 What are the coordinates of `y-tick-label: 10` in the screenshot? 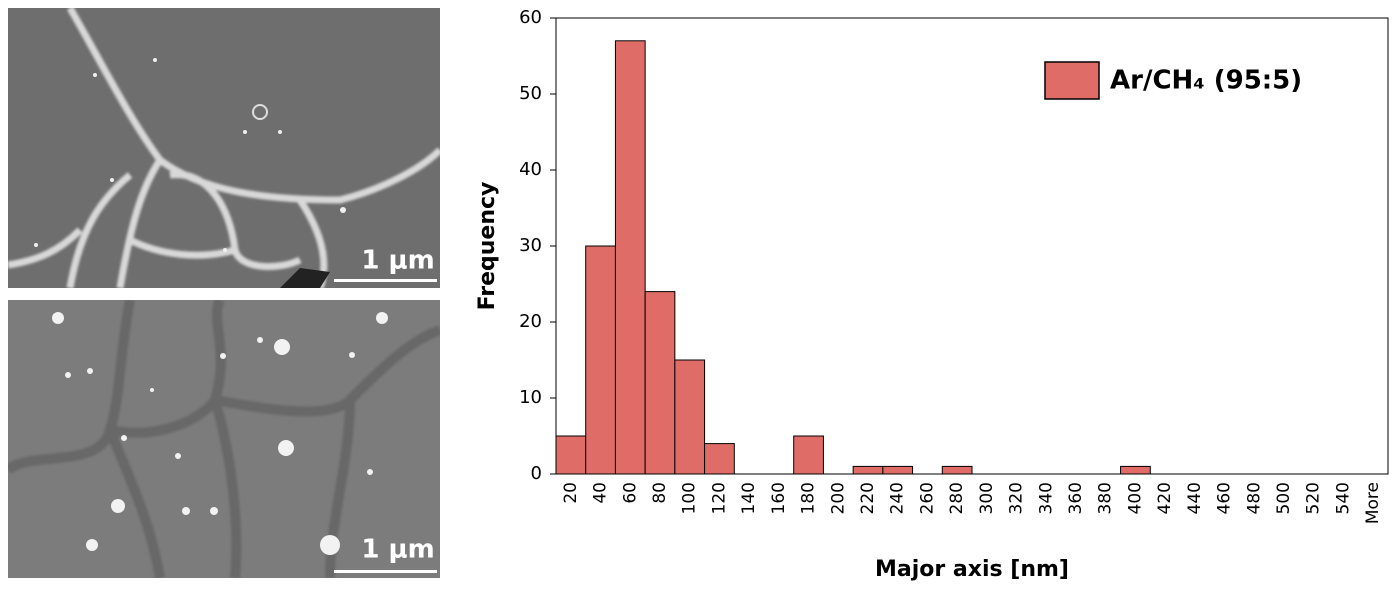 It's located at (530, 397).